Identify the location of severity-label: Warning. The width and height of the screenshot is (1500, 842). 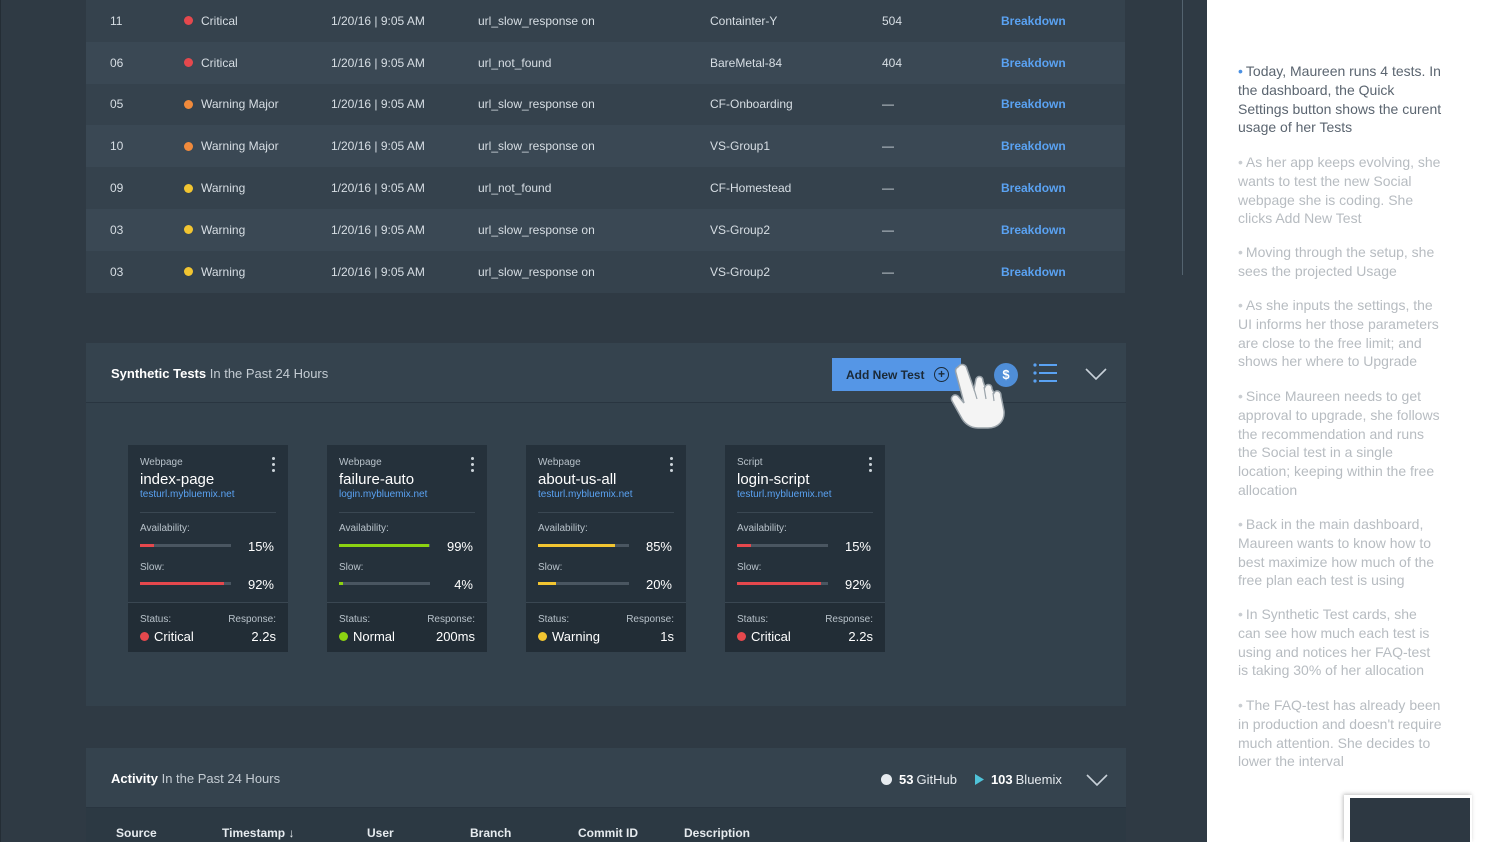
(223, 271).